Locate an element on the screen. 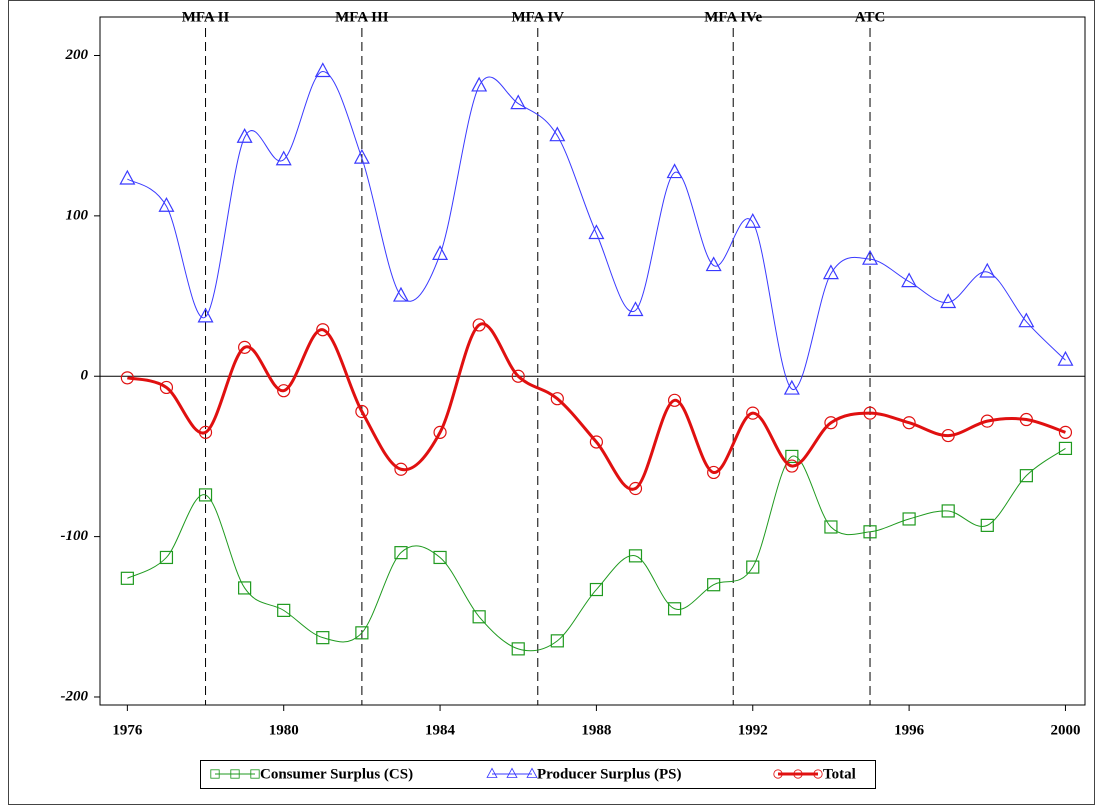 This screenshot has width=1096, height=806. y-tick-label: 0 is located at coordinates (85, 376).